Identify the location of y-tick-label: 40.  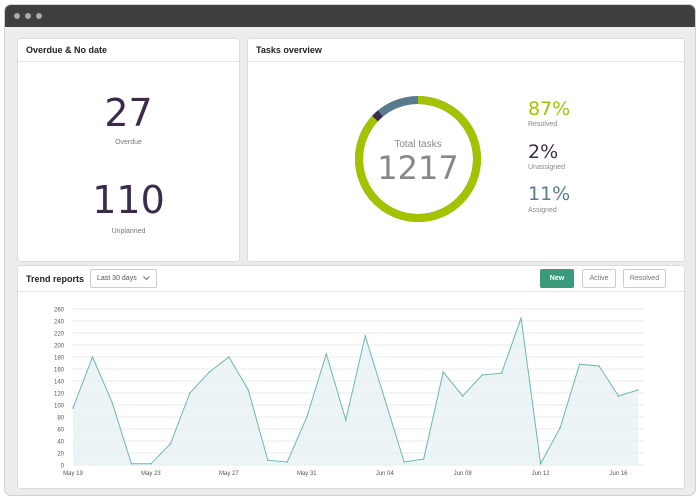
(60, 443).